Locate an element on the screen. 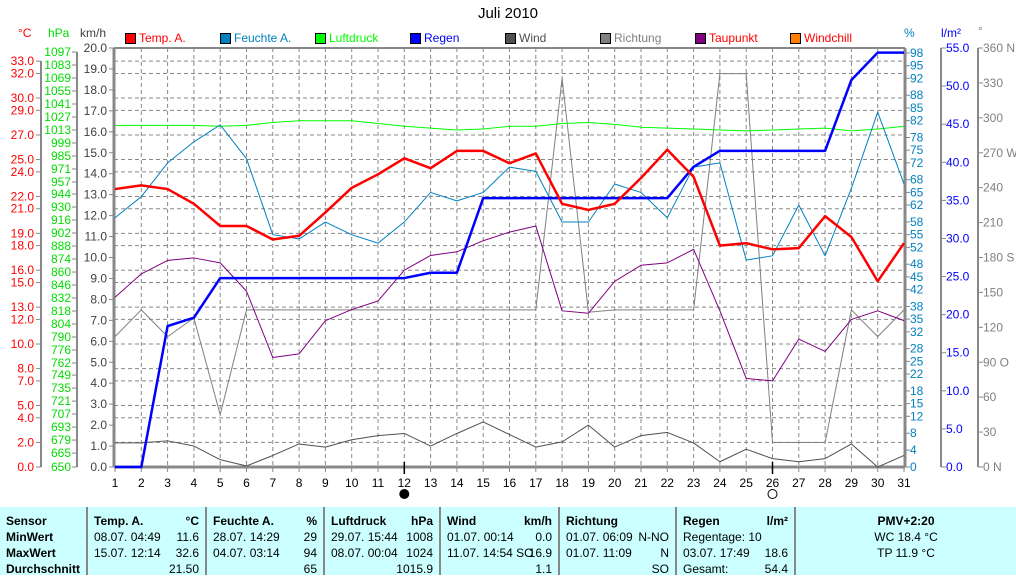  cell-value: 54.4 is located at coordinates (776, 569).